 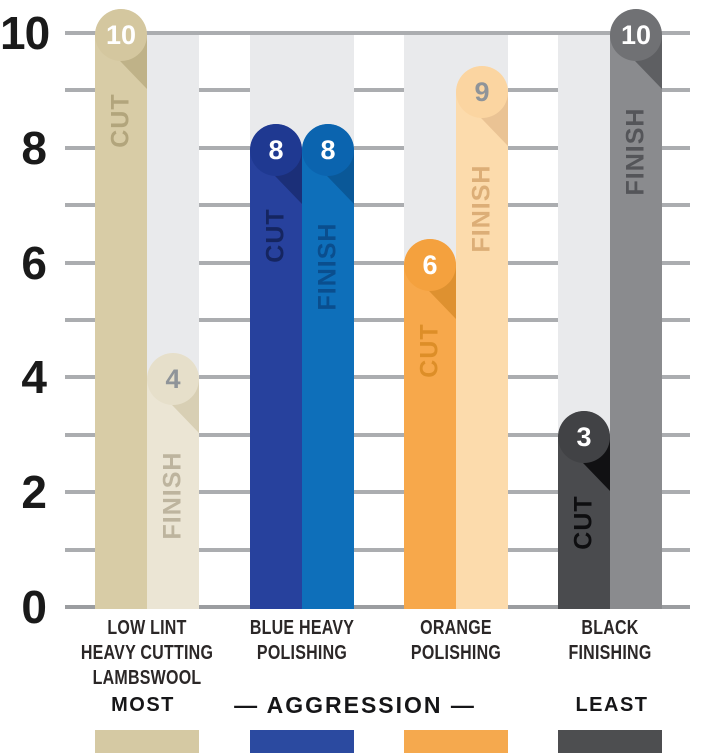 I want to click on category-label-lambswool: LOW LINT HEAVY CUTTING LAMBSWOOL, so click(x=147, y=653).